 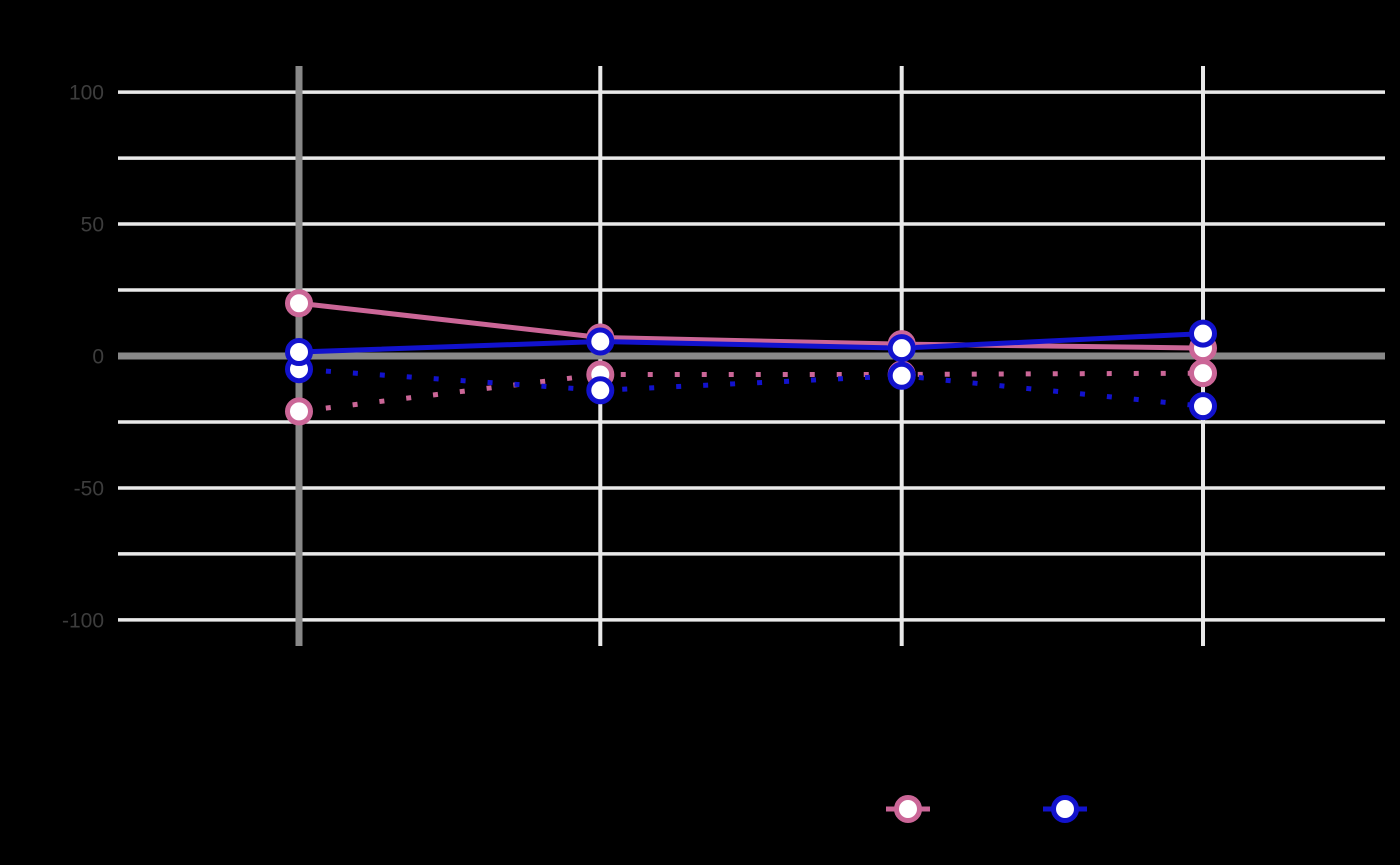 What do you see at coordinates (83, 620) in the screenshot?
I see `y-tick-label: -100` at bounding box center [83, 620].